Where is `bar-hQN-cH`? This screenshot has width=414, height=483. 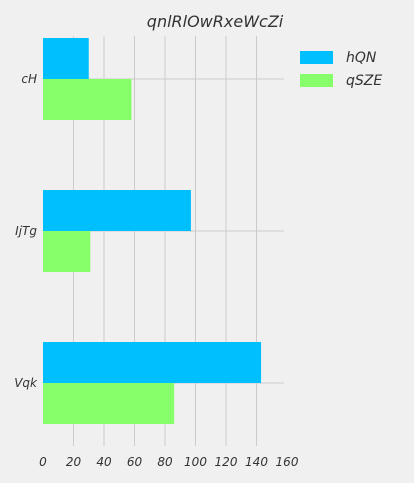
bar-hQN-cH is located at coordinates (66, 58).